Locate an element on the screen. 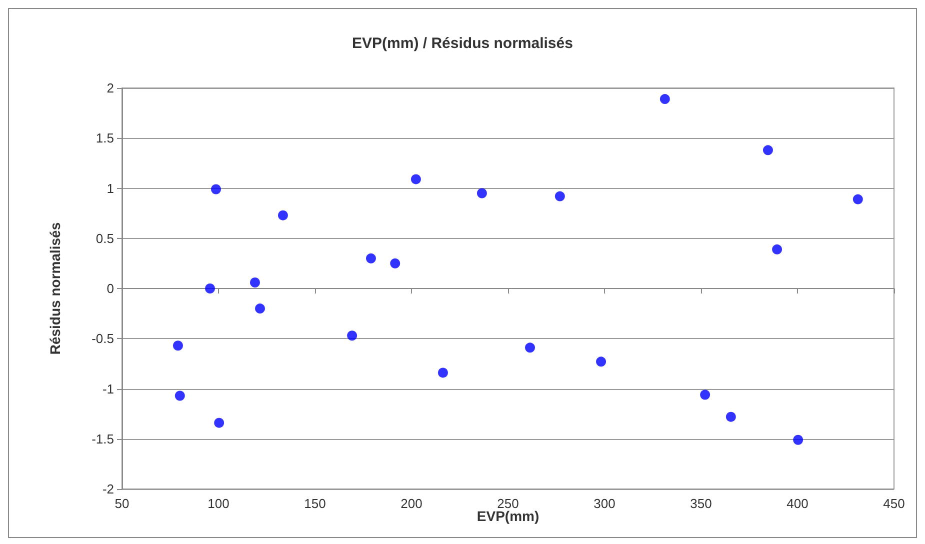 The image size is (925, 544). x-axis-title: EVP(mm) is located at coordinates (508, 516).